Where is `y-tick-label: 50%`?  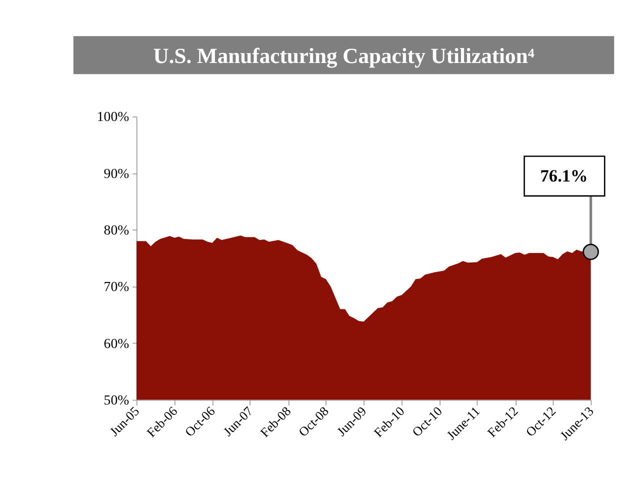 y-tick-label: 50% is located at coordinates (117, 400).